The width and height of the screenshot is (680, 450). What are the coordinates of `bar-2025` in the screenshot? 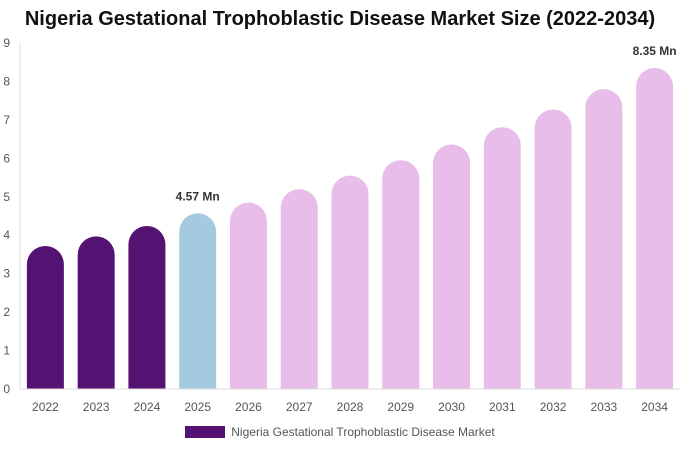 It's located at (198, 301).